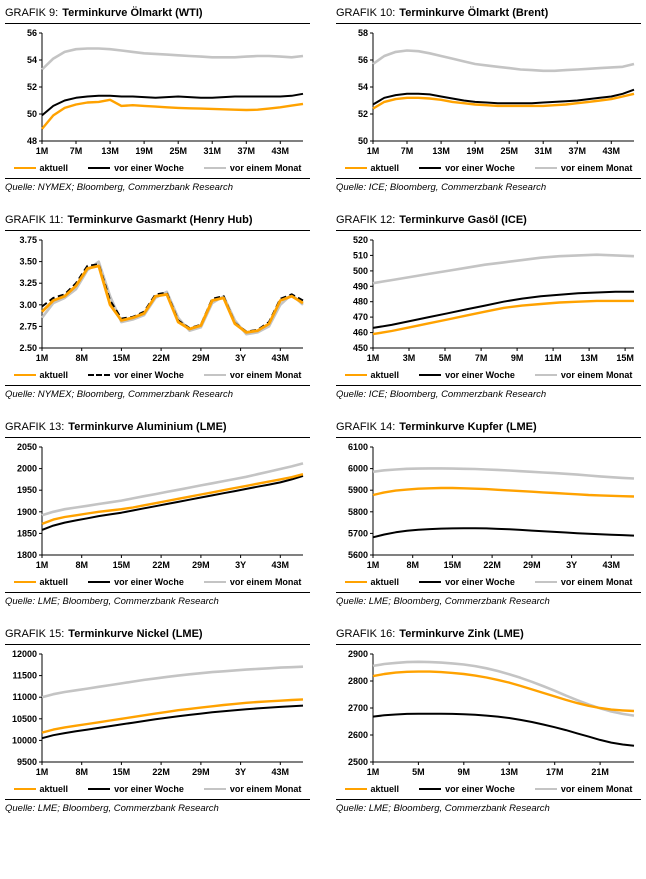  Describe the element at coordinates (27, 469) in the screenshot. I see `svg-text: 2000` at that location.